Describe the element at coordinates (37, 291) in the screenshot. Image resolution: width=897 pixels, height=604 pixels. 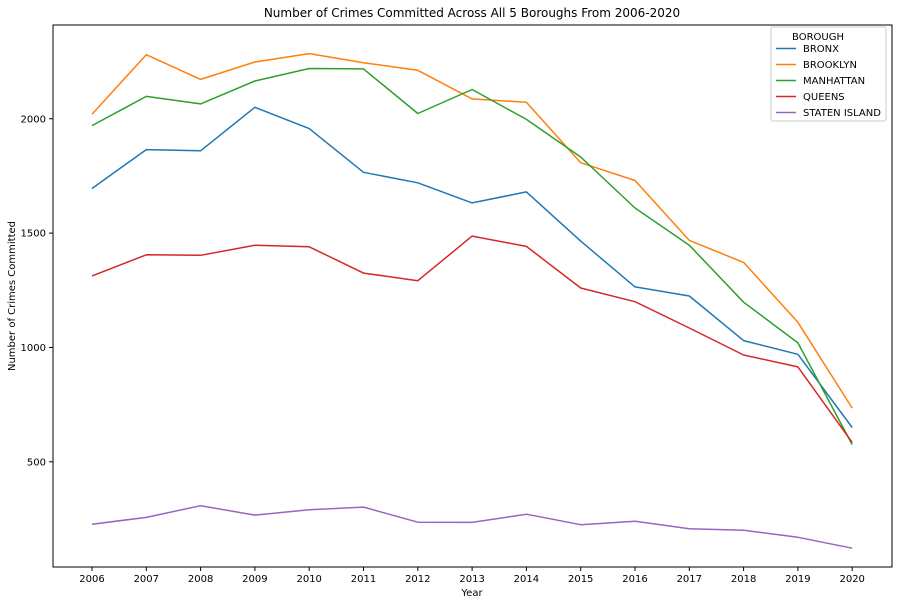
I see `y-axis: 500 1000 1500 2000` at that location.